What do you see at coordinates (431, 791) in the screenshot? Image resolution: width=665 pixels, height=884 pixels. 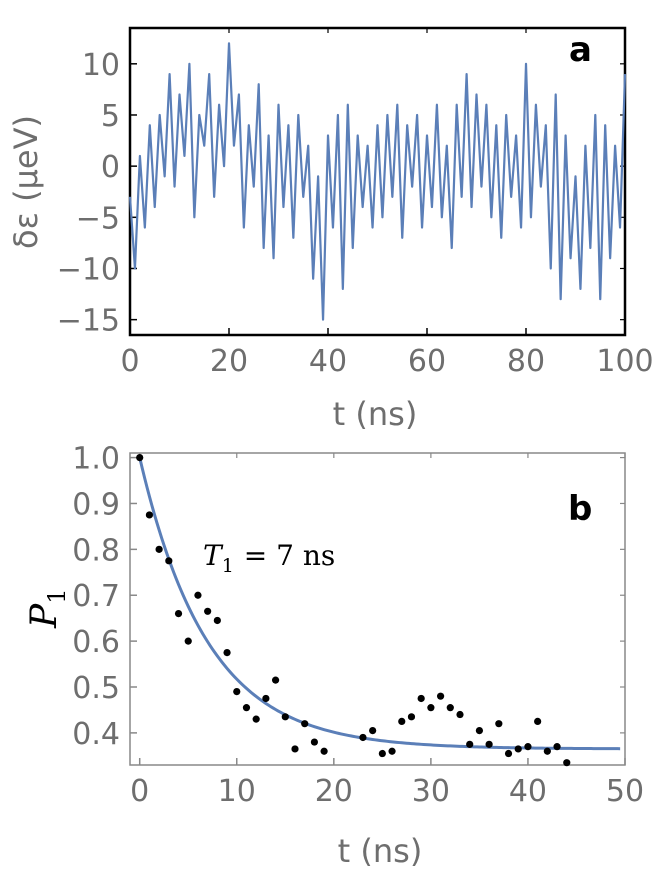 I see `x-tick-label: 30` at bounding box center [431, 791].